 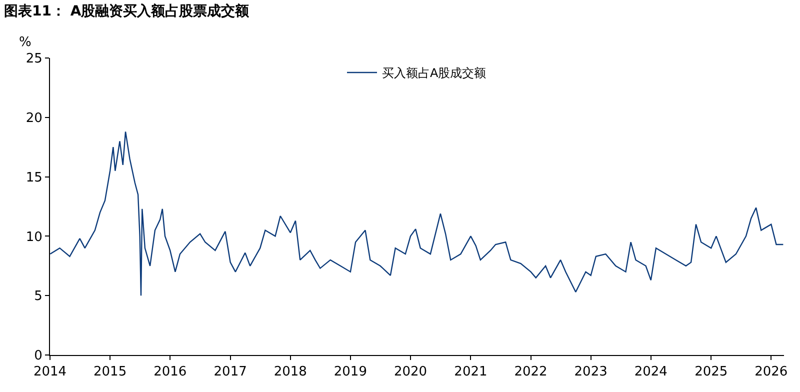 I want to click on x-tick-label: 2016, so click(x=170, y=372).